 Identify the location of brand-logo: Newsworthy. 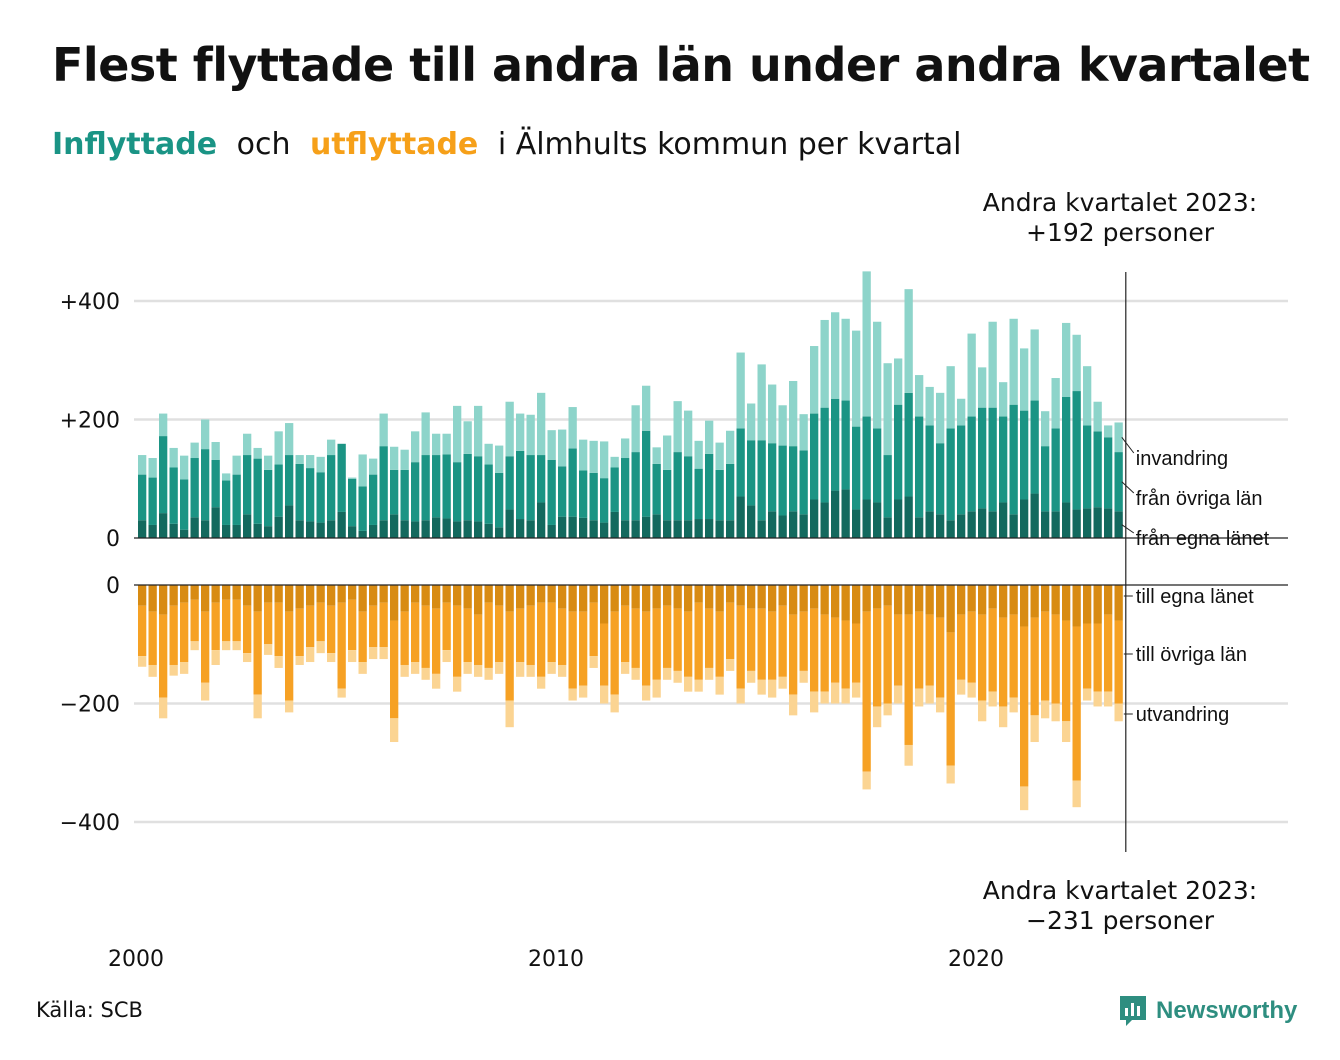
(1207, 1011).